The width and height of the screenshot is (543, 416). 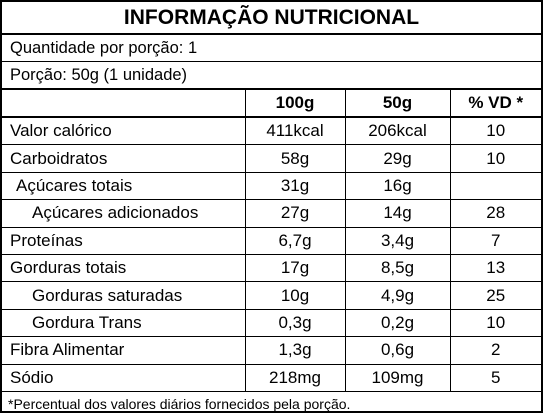 I want to click on nutrient-row: Proteínas 6,7g 3,4g 7, so click(x=271, y=241).